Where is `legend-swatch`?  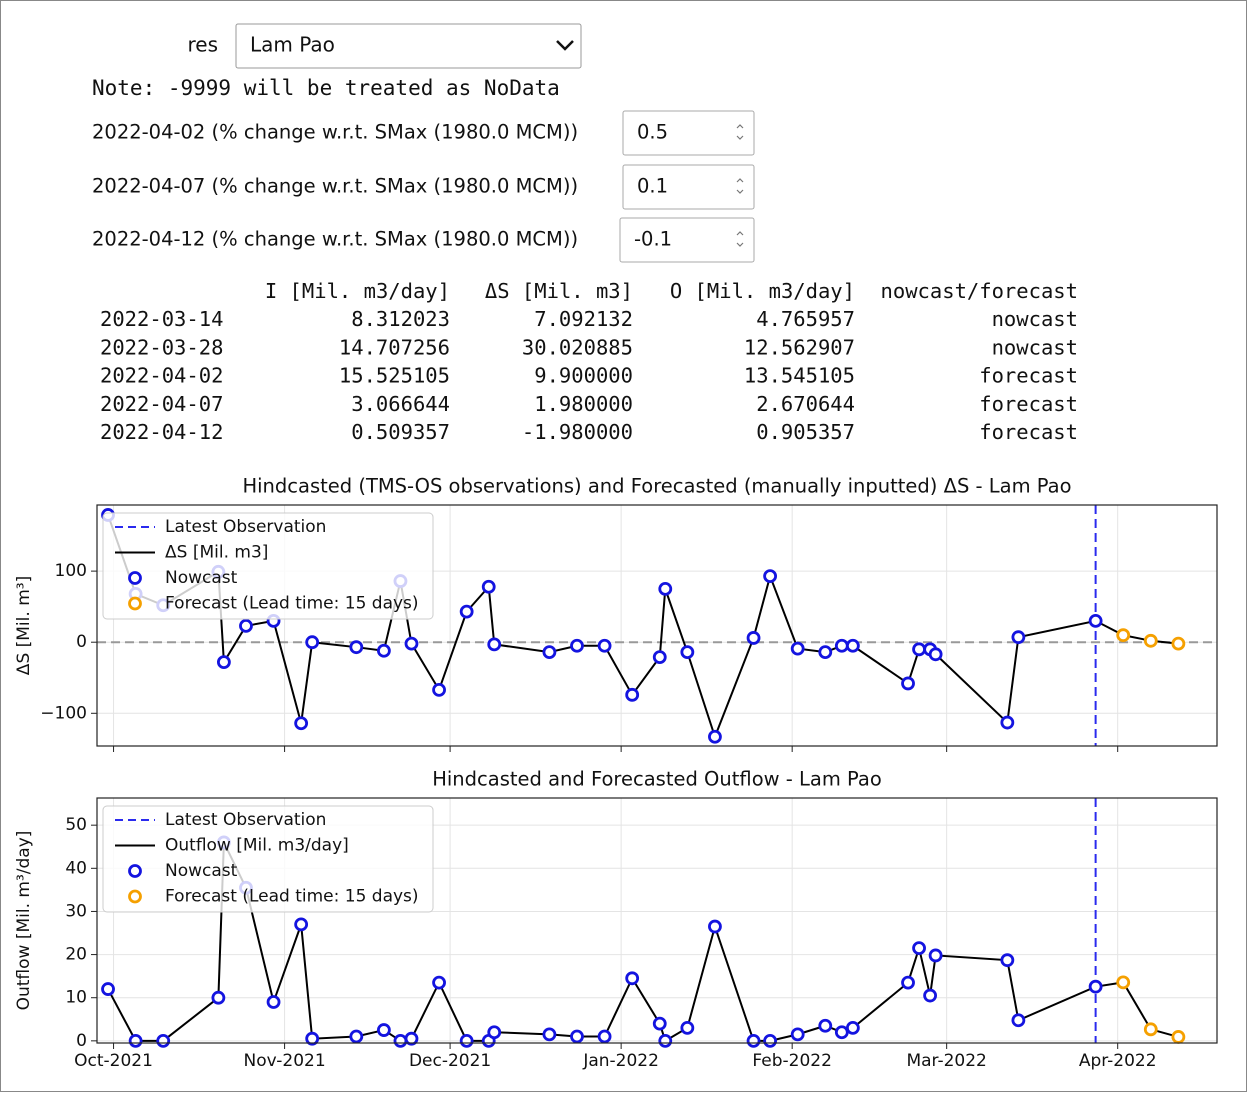 legend-swatch is located at coordinates (135, 871).